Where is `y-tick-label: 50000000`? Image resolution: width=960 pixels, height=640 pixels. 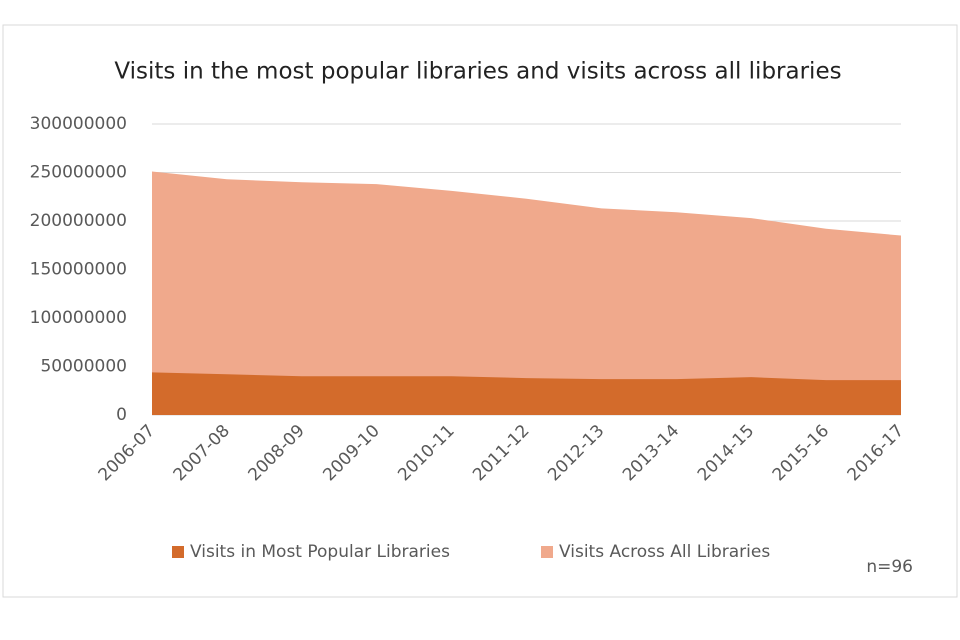 y-tick-label: 50000000 is located at coordinates (83, 367).